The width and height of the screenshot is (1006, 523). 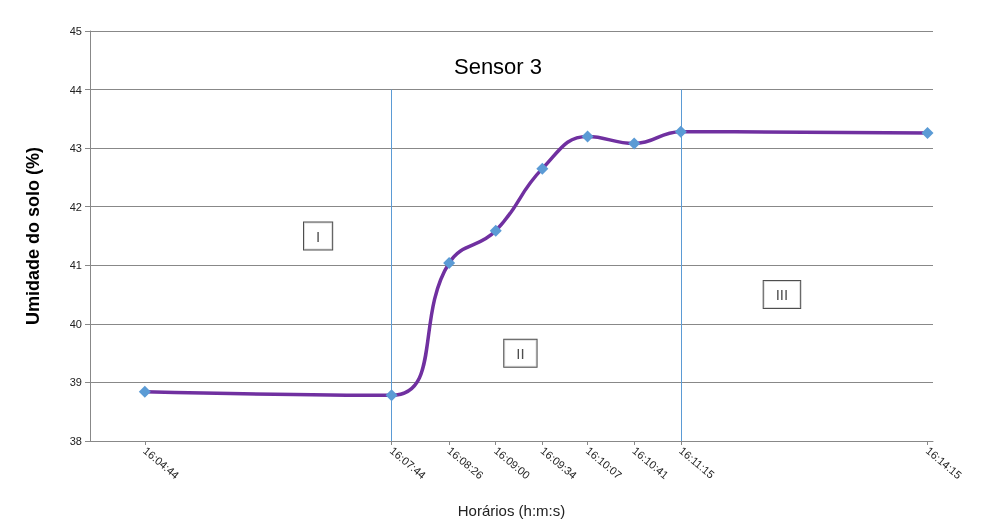 What do you see at coordinates (520, 353) in the screenshot?
I see `annotation: II` at bounding box center [520, 353].